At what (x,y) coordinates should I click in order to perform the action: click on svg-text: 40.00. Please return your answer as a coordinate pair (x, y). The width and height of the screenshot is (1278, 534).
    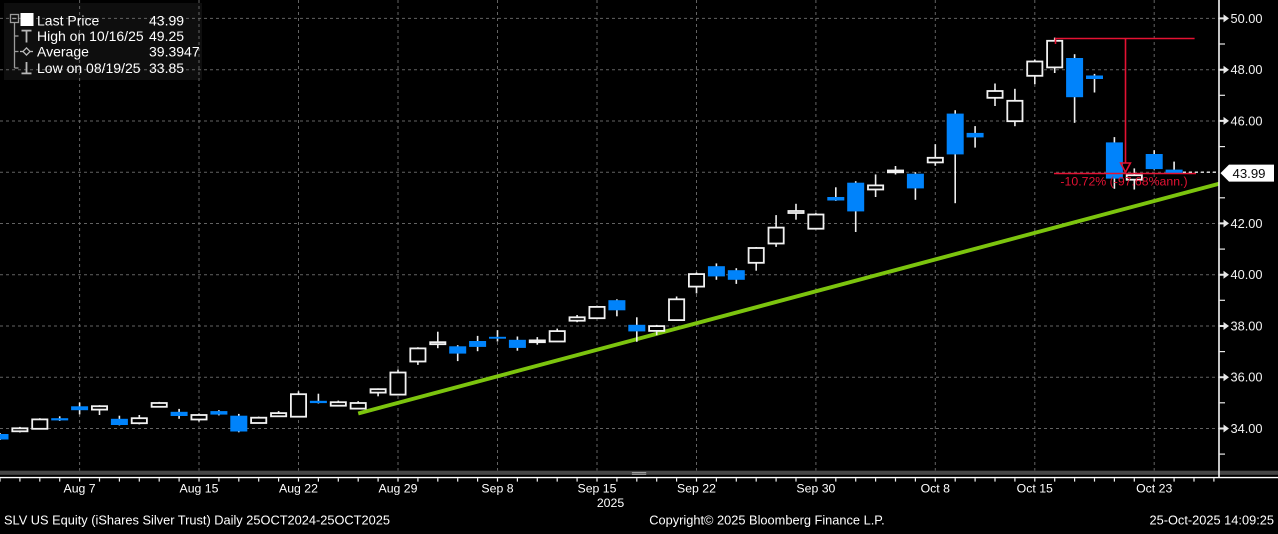
    Looking at the image, I should click on (1247, 274).